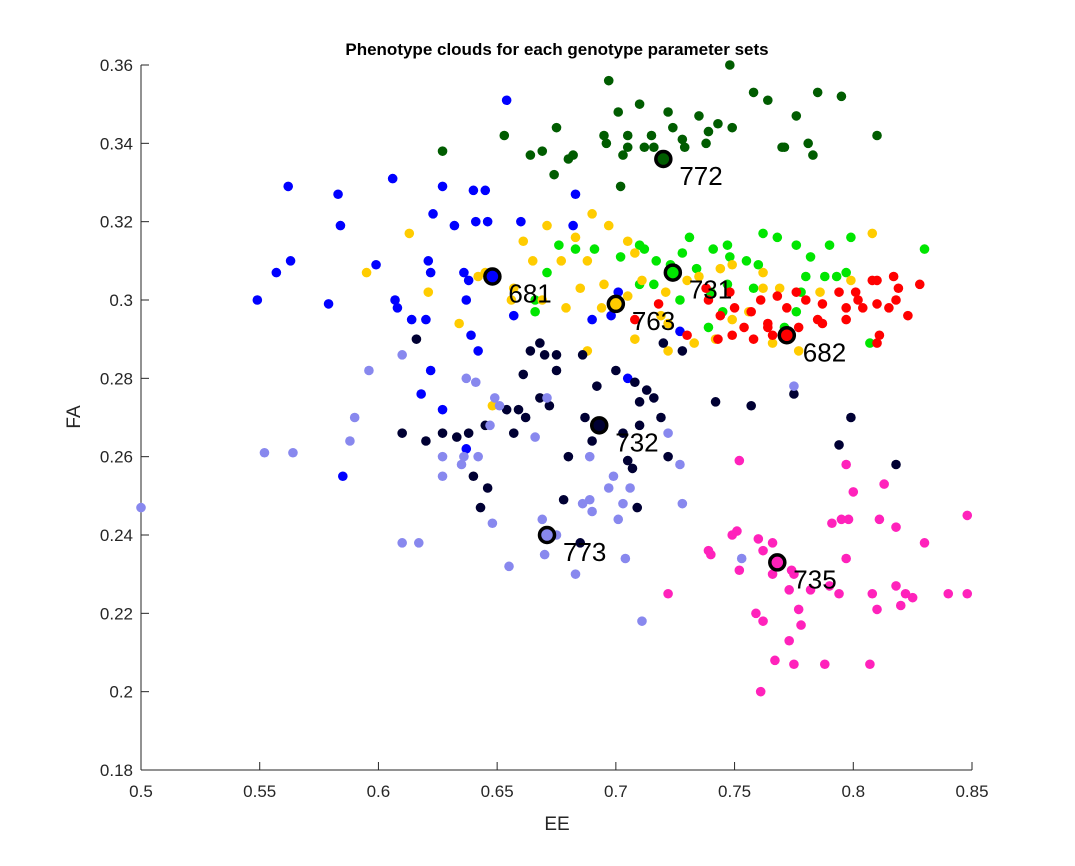 This screenshot has height=866, width=1075. I want to click on y-tick-label: 0.36, so click(116, 65).